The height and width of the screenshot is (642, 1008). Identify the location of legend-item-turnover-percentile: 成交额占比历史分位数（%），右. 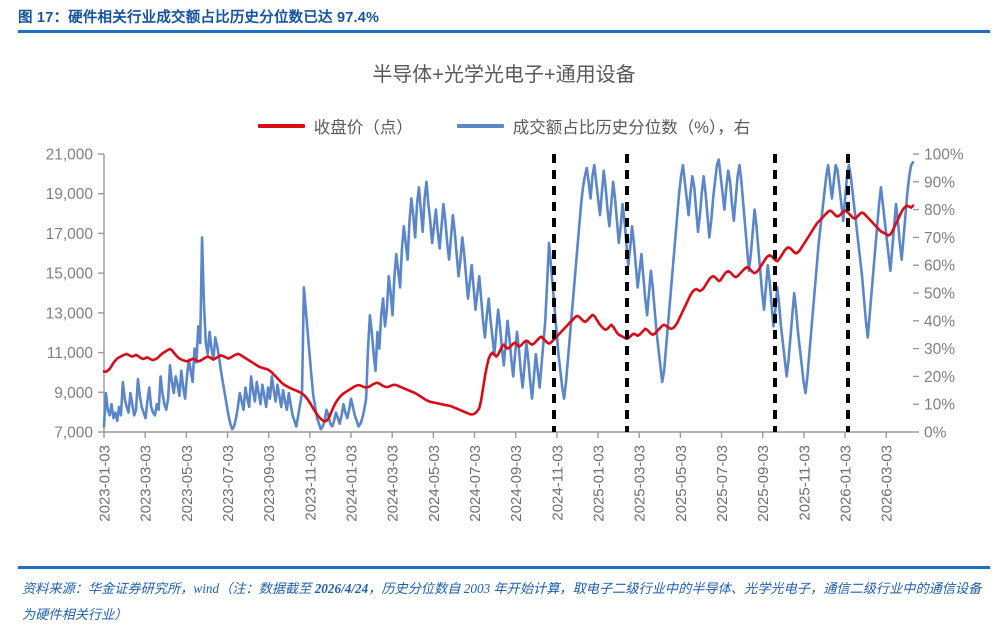
(603, 126).